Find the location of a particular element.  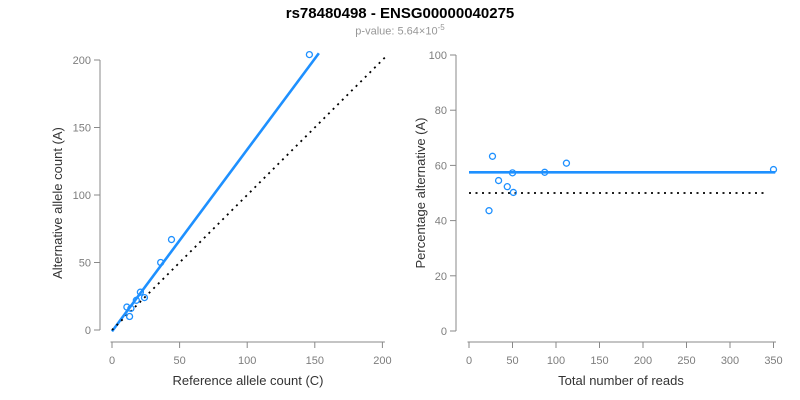

x-tick-label: 350 is located at coordinates (773, 361).